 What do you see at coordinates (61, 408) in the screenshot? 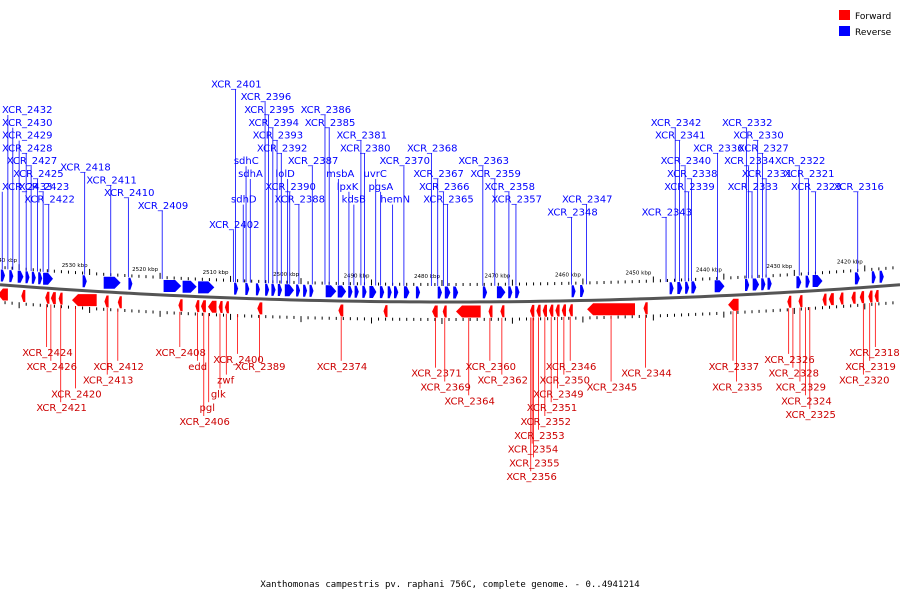
I see `forward-gene-label: XCR_2421` at bounding box center [61, 408].